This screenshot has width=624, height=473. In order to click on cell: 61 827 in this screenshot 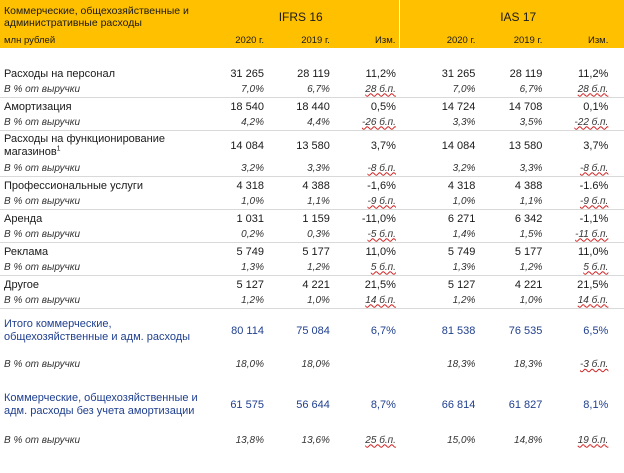, I will do `click(525, 405)`.